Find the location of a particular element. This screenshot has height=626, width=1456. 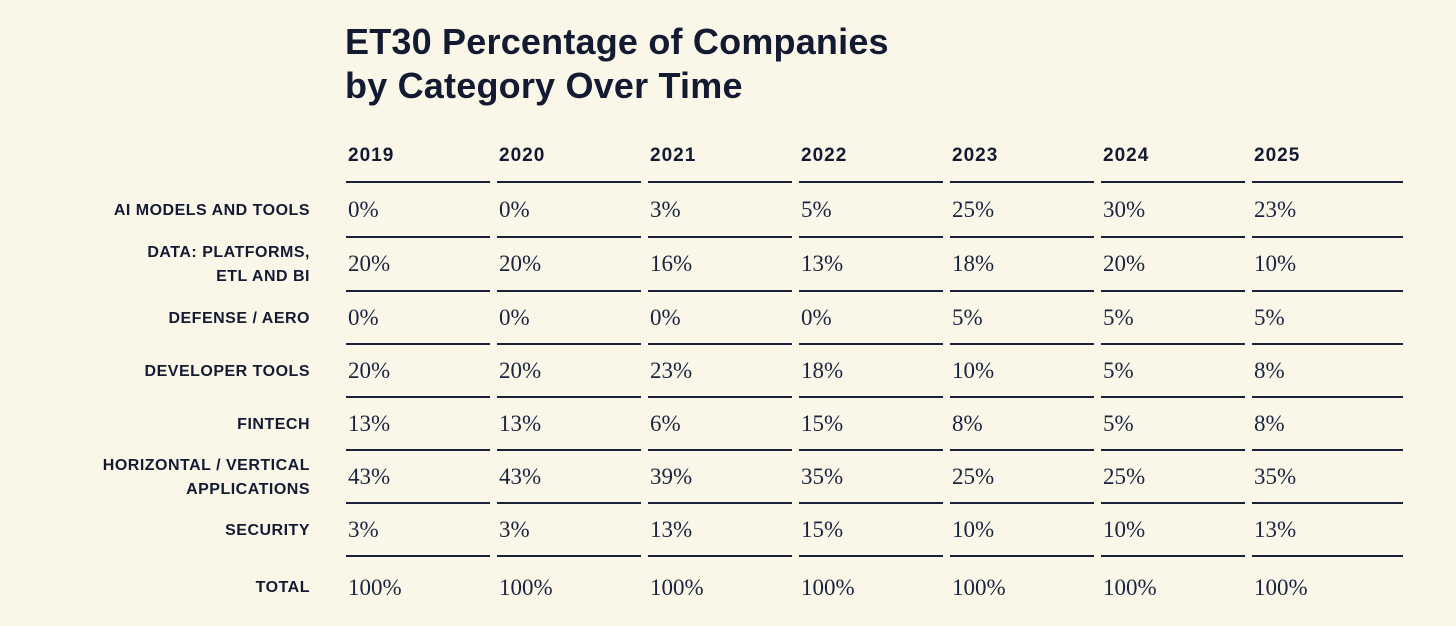

table-cell: 16% is located at coordinates (720, 265).